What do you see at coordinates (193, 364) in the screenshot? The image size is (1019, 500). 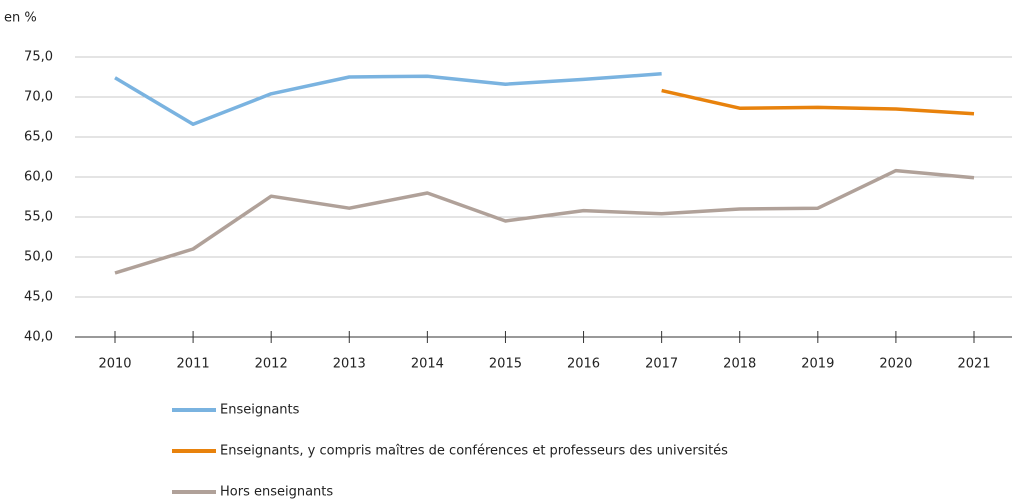 I see `x-tick-label: 2011` at bounding box center [193, 364].